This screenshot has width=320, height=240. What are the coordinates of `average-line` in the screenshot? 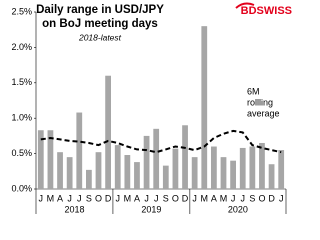 It's located at (161, 141).